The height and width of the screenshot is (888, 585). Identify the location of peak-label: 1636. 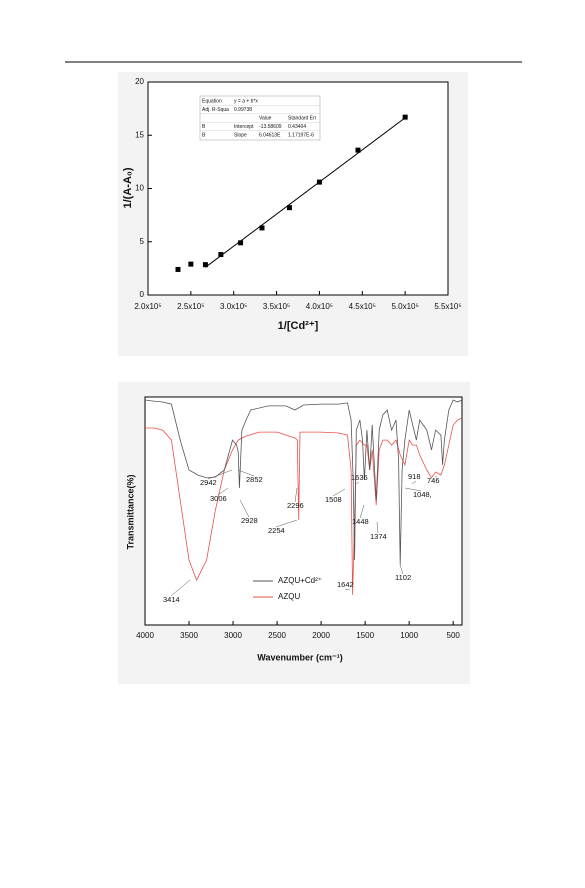
(359, 477).